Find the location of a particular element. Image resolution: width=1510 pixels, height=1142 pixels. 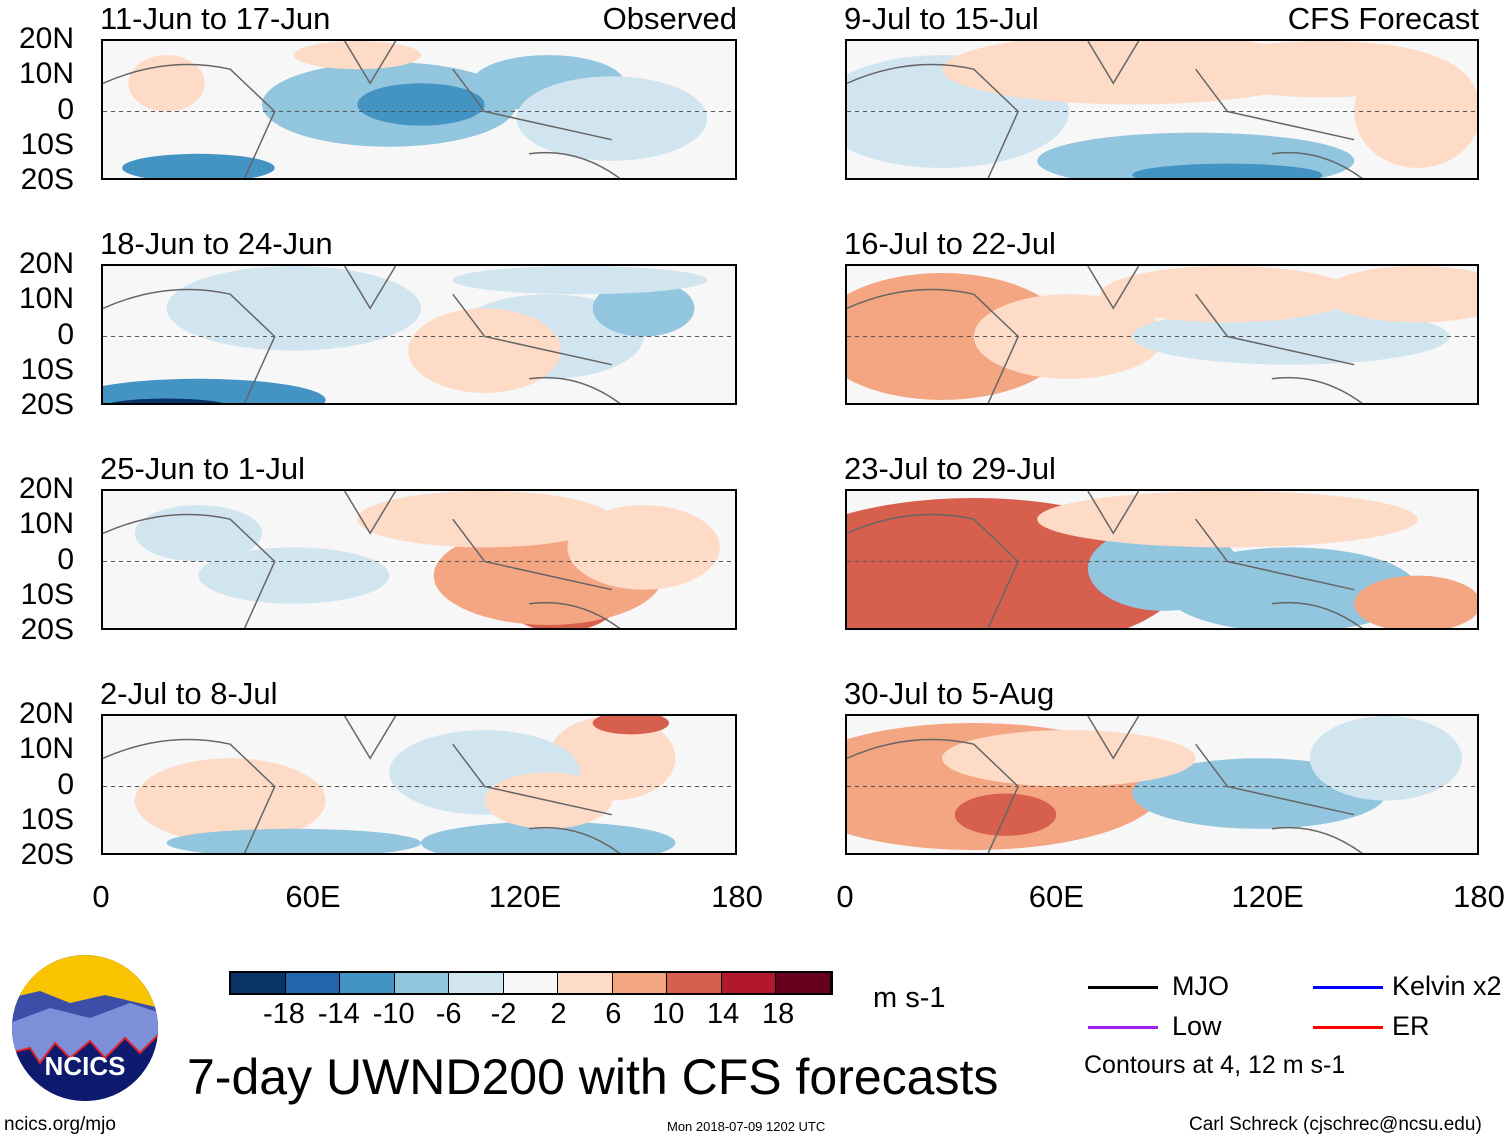

panel-title: 2-Jul to 8-Jul is located at coordinates (189, 693).